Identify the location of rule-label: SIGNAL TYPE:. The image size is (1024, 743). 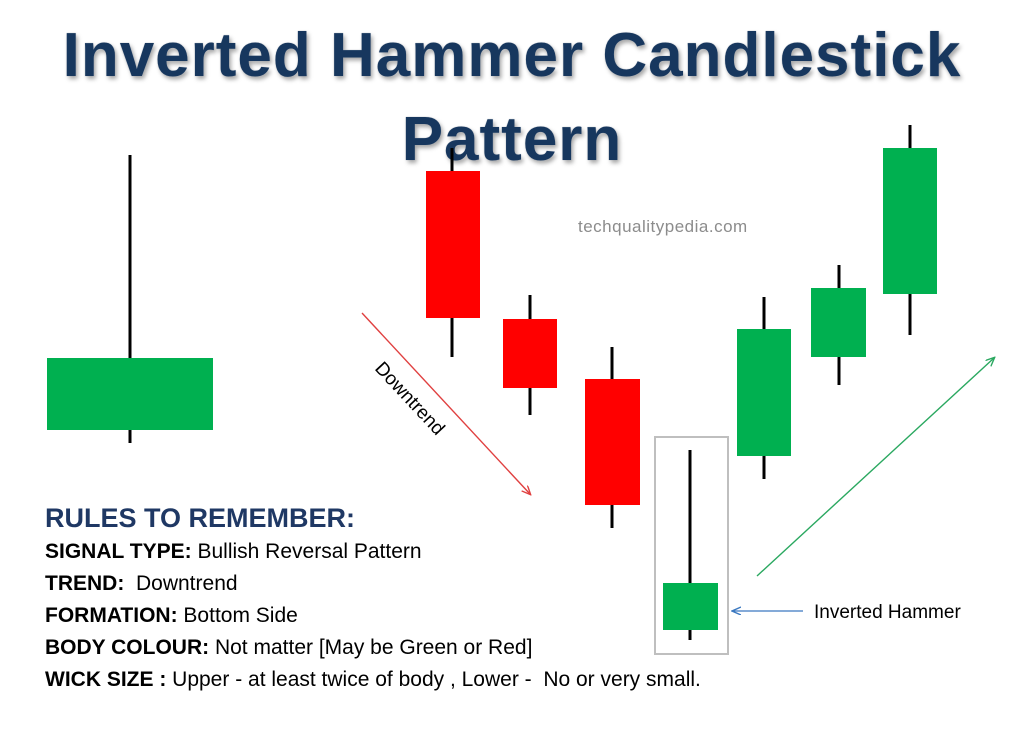
(118, 551).